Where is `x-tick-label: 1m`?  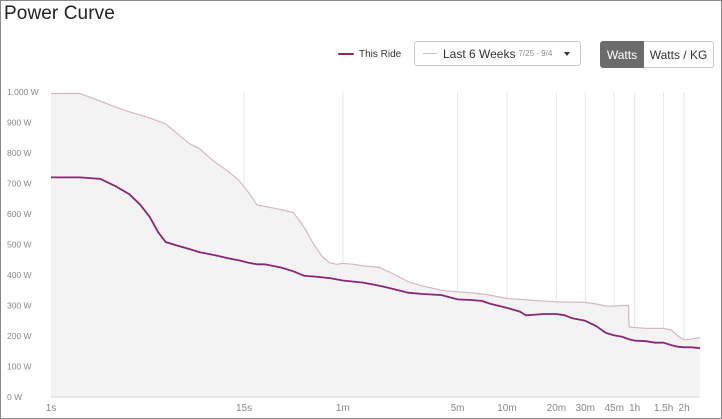
x-tick-label: 1m is located at coordinates (343, 408).